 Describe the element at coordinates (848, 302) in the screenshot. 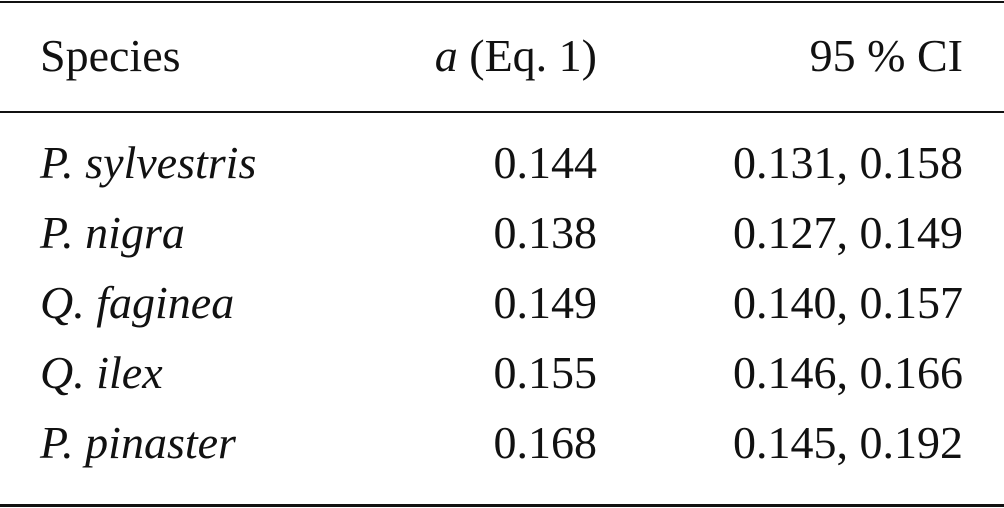

I see `ci-cell: 0.140, 0.157` at that location.